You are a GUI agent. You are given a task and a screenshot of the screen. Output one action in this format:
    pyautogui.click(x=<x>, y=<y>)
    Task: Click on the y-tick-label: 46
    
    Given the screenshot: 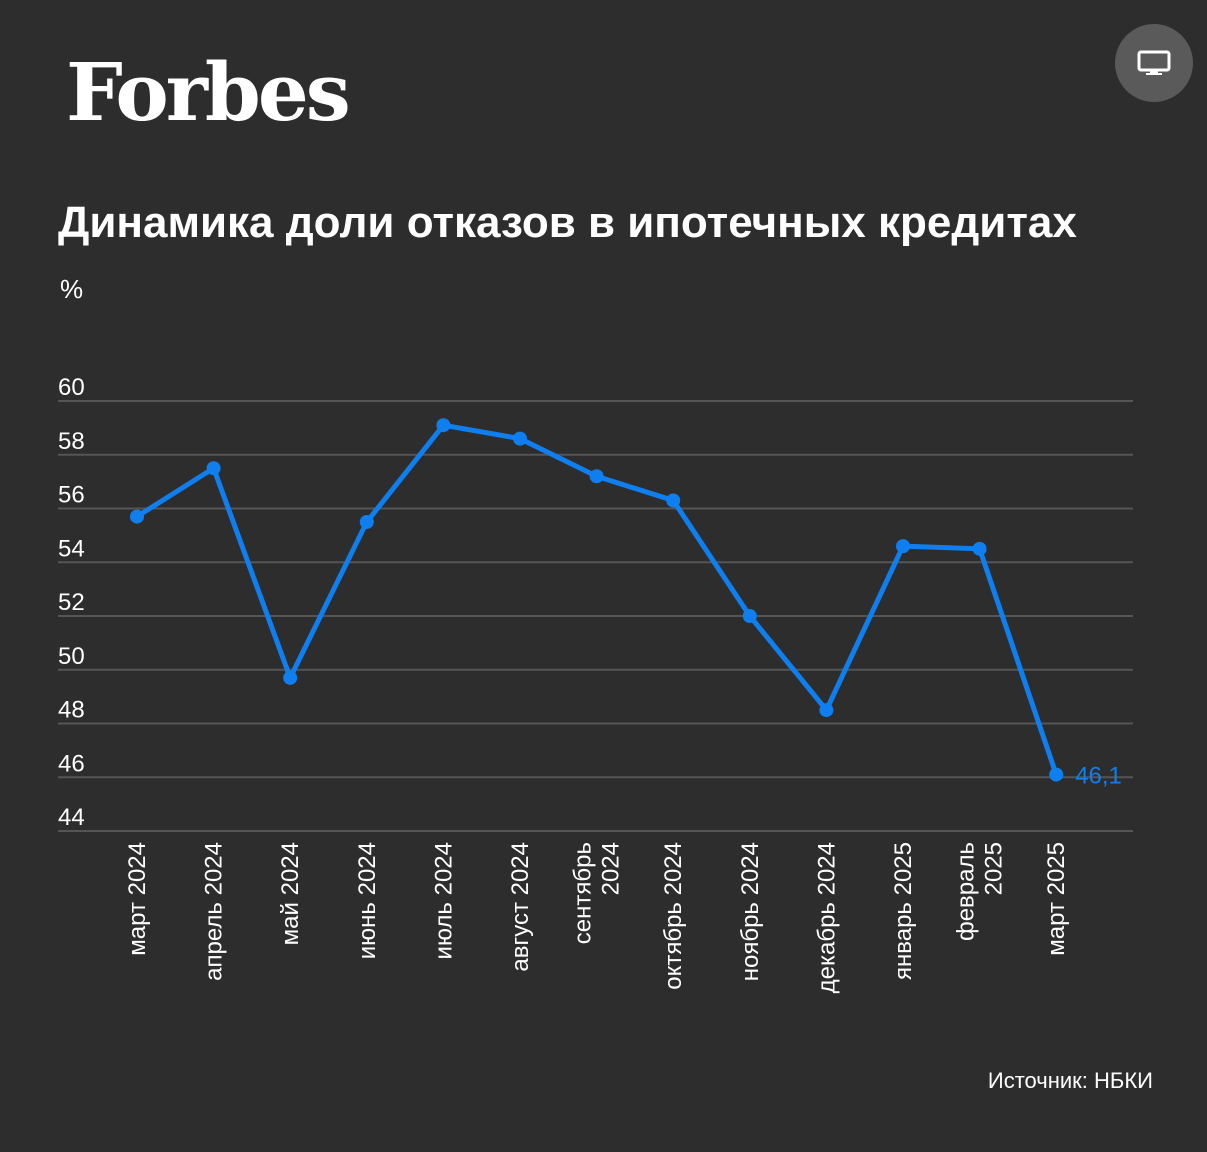 What is the action you would take?
    pyautogui.click(x=71, y=763)
    